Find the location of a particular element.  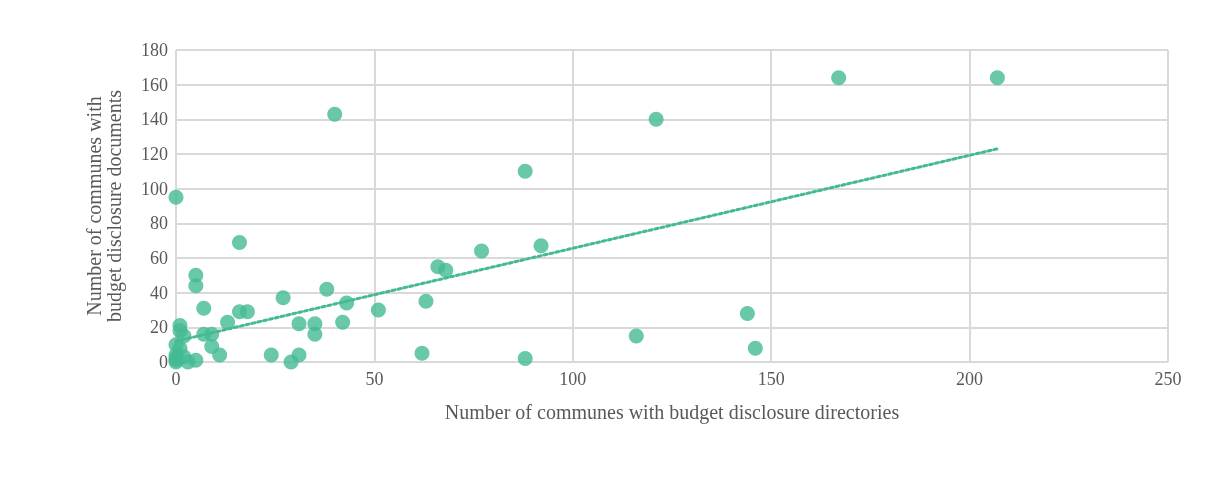

y-tick-label: 40 is located at coordinates (159, 292).